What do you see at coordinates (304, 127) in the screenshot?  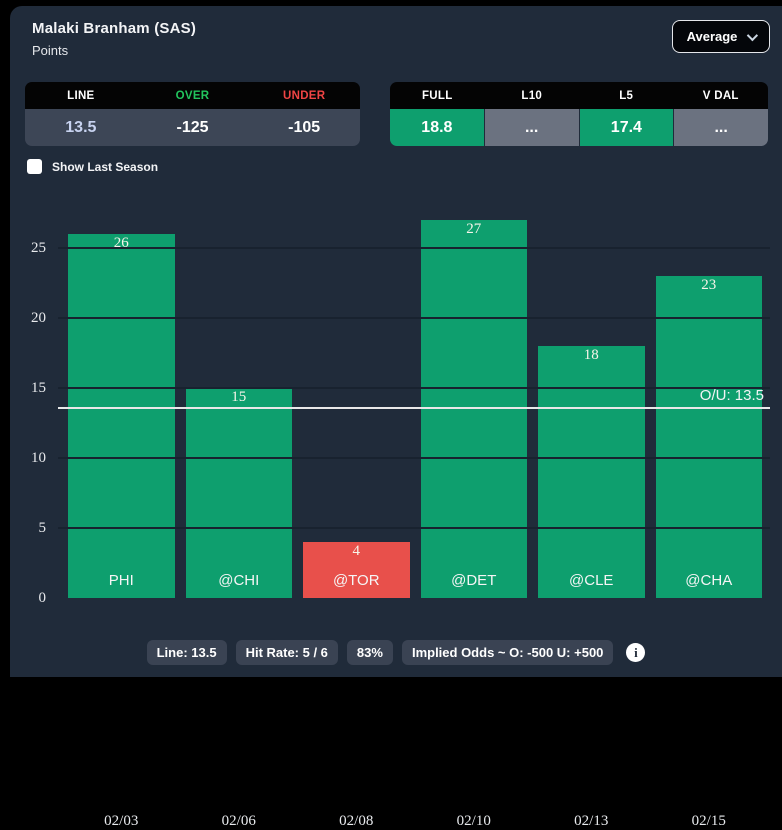 I see `under-odds-value: -105` at bounding box center [304, 127].